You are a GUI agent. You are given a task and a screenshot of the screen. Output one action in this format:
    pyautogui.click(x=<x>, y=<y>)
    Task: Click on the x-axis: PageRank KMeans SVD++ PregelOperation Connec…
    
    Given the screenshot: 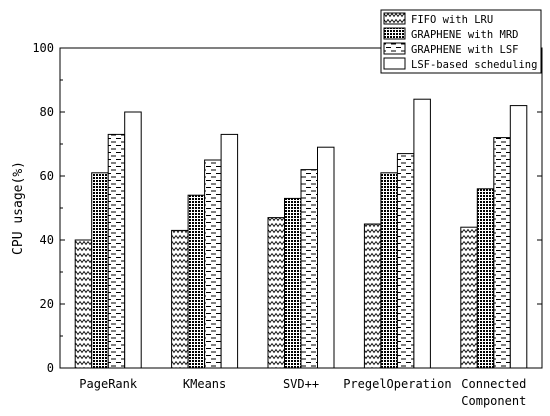 What is the action you would take?
    pyautogui.click(x=302, y=385)
    